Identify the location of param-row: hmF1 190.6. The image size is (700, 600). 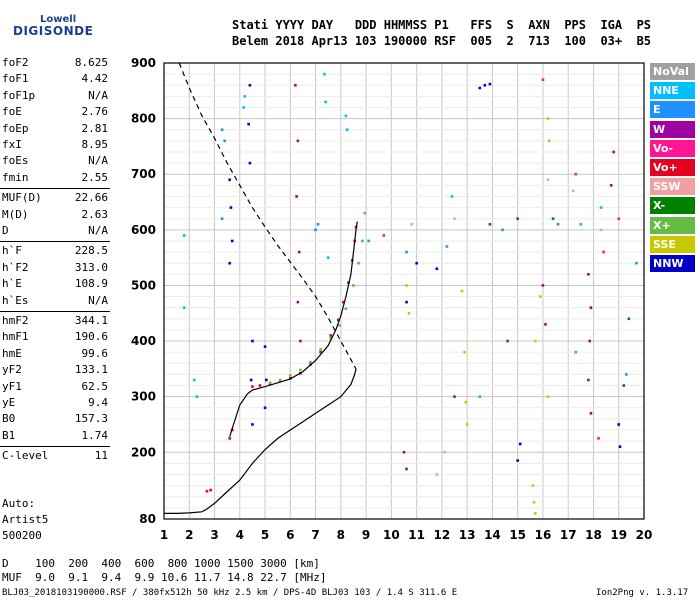
(55, 338).